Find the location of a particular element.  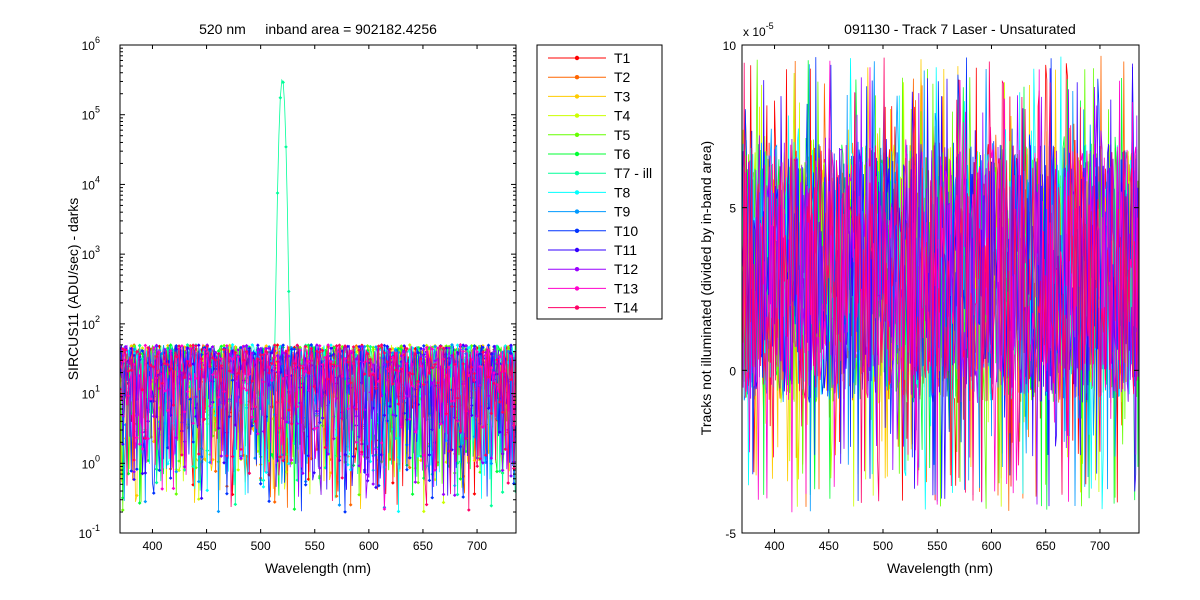

legend-label: T5 is located at coordinates (622, 135).